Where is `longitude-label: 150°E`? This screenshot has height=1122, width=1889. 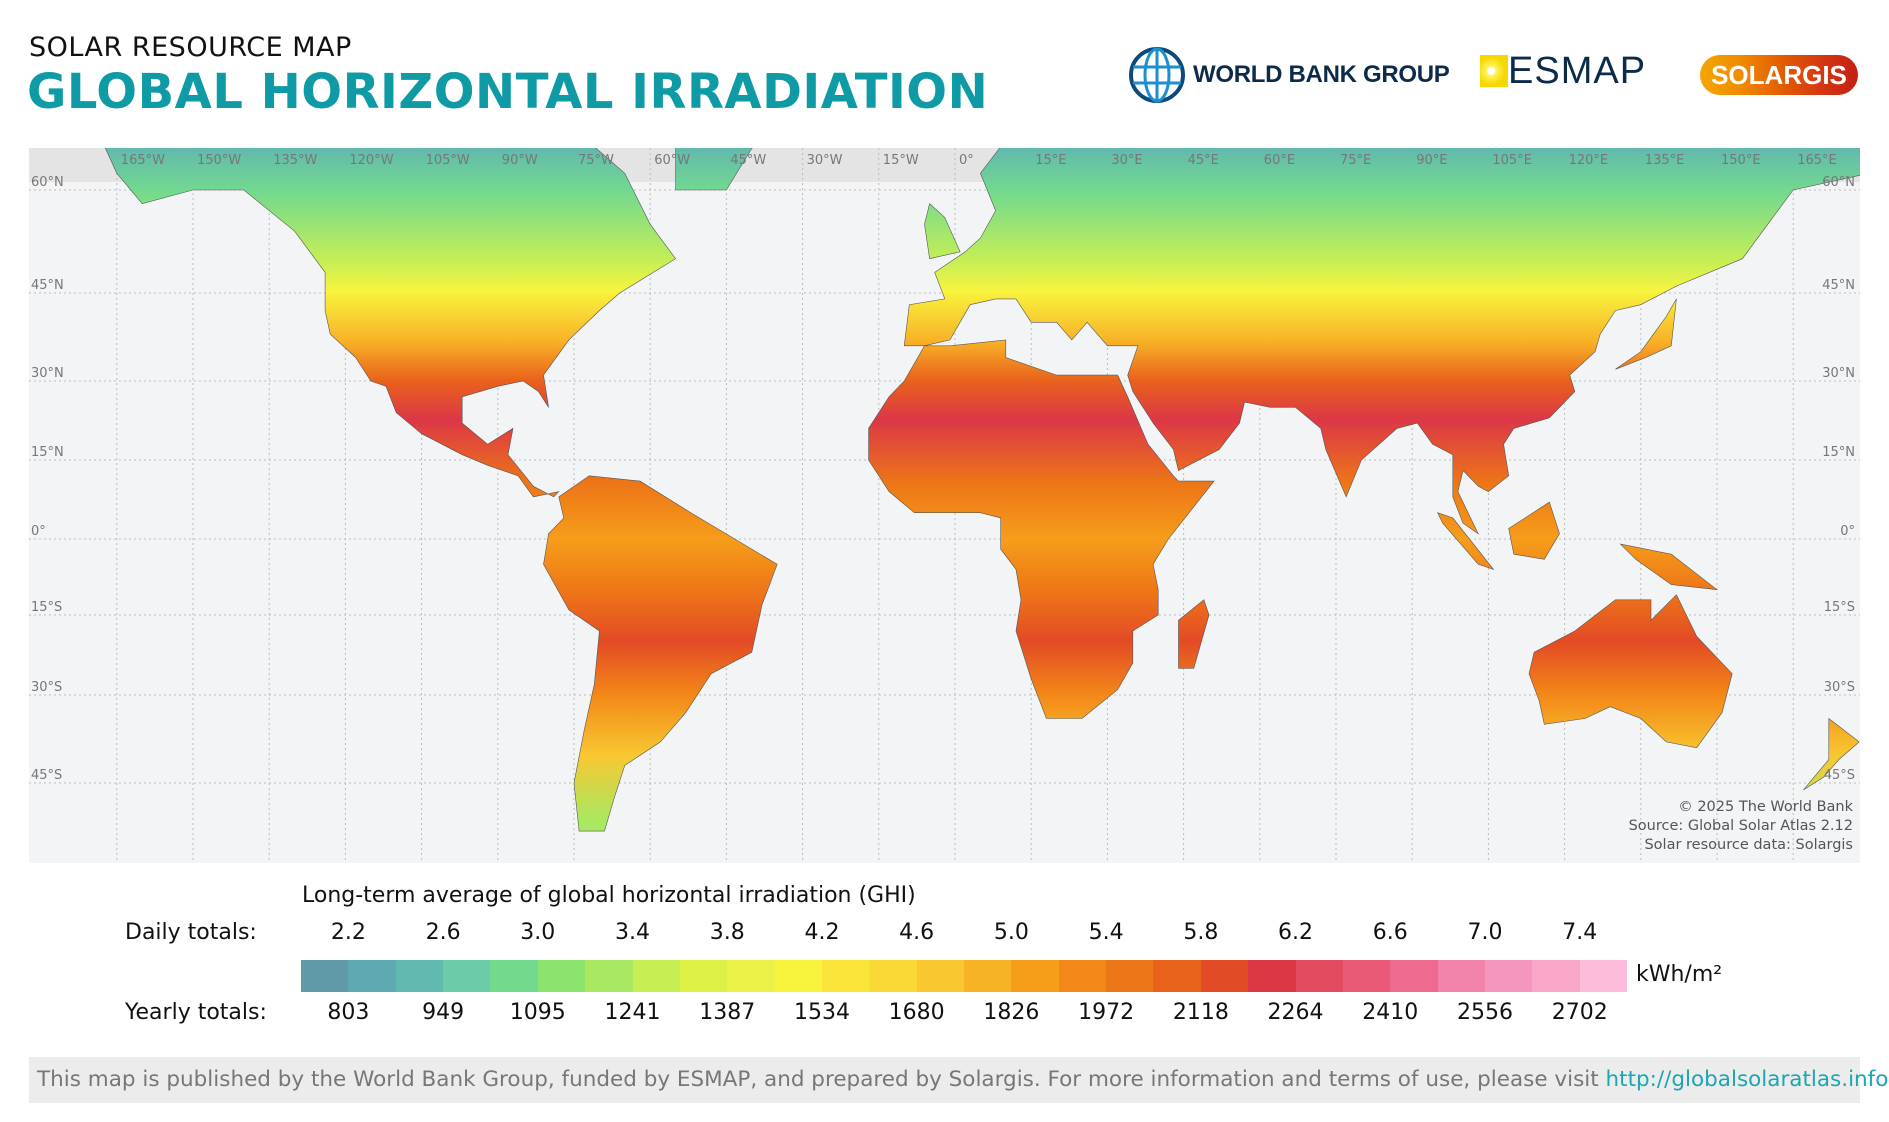
longitude-label: 150°E is located at coordinates (1741, 160).